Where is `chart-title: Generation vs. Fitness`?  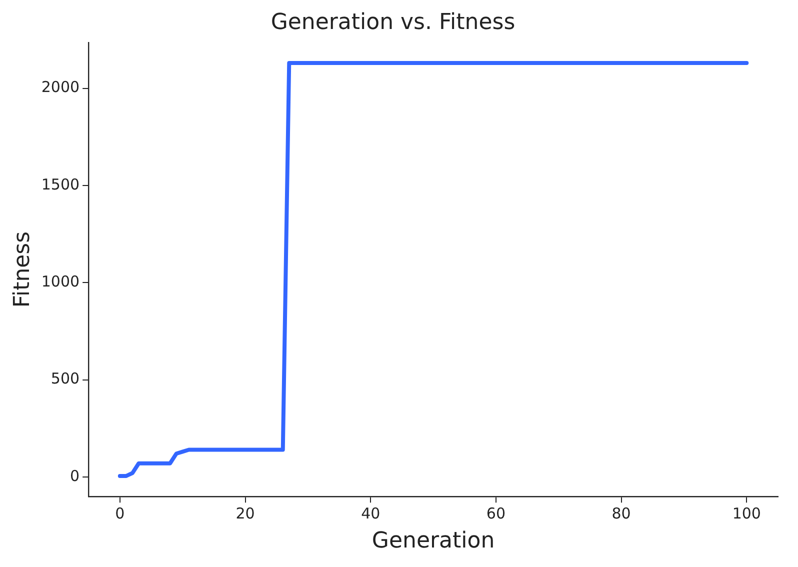 chart-title: Generation vs. Fitness is located at coordinates (393, 22).